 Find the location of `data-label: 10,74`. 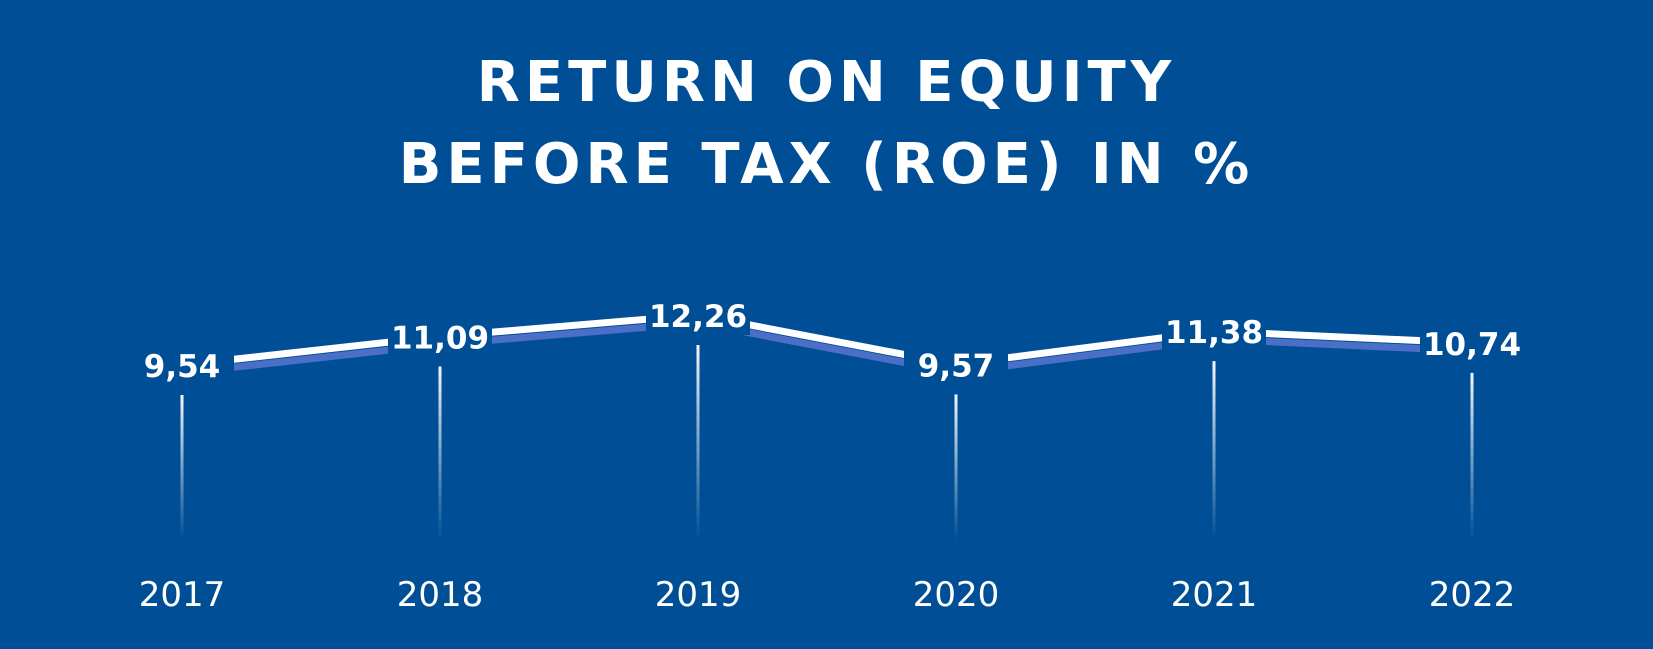

data-label: 10,74 is located at coordinates (1472, 345).